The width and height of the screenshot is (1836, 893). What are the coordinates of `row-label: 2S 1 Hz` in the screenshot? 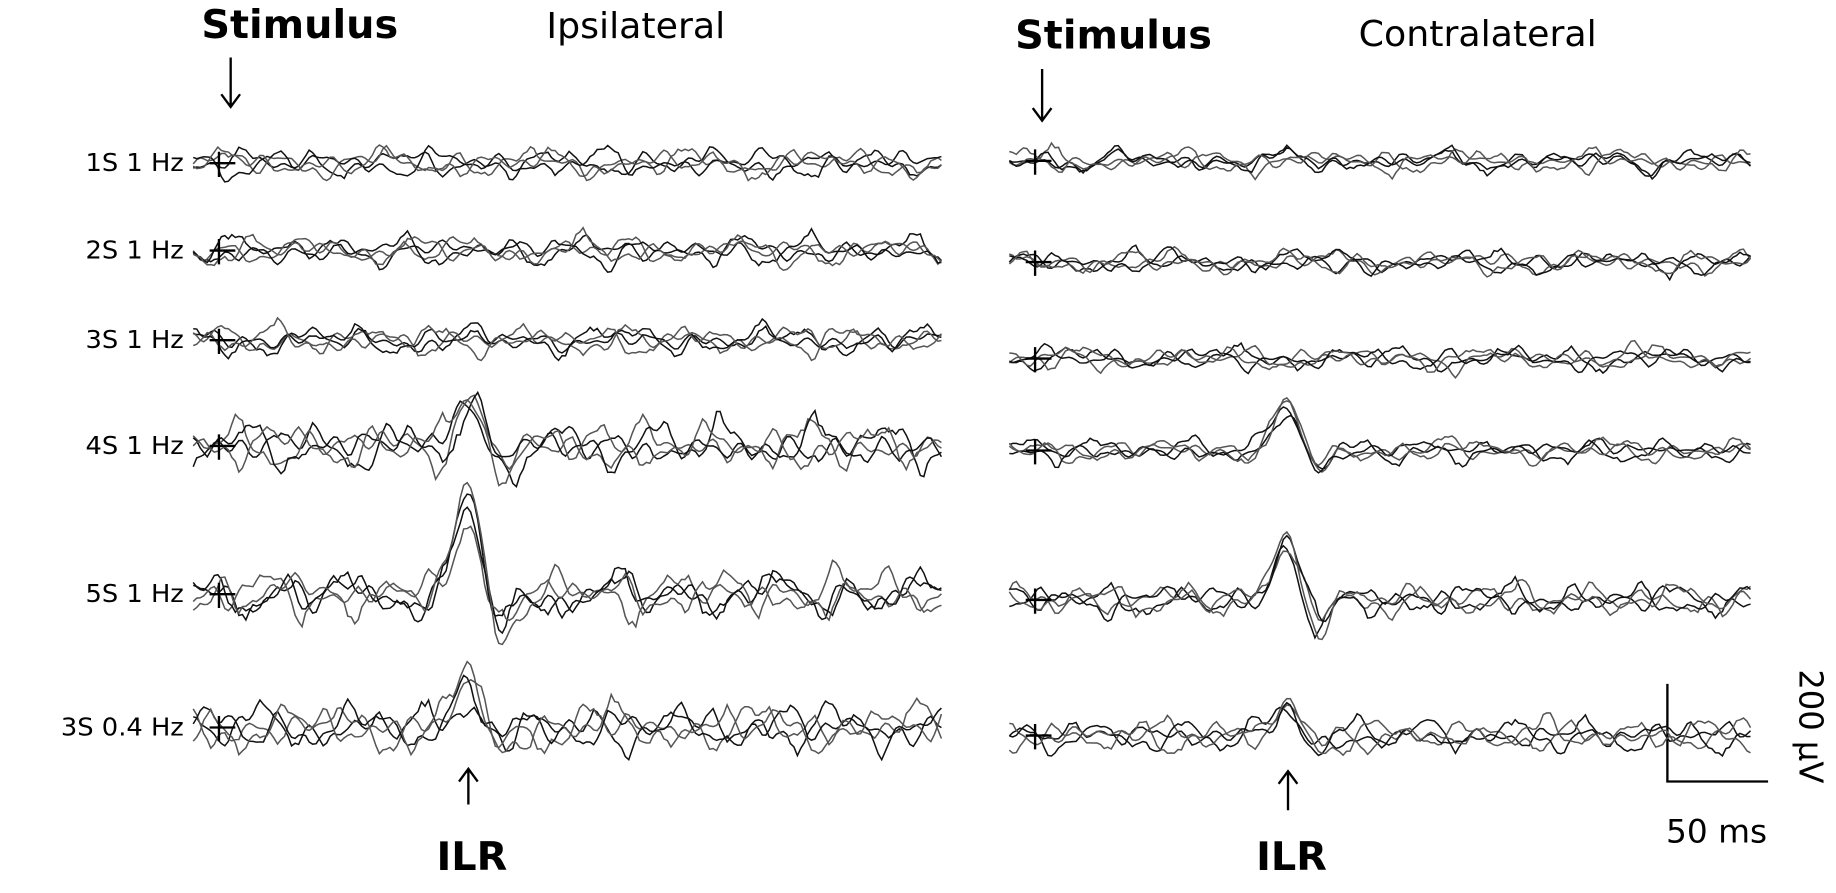 It's located at (134, 251).